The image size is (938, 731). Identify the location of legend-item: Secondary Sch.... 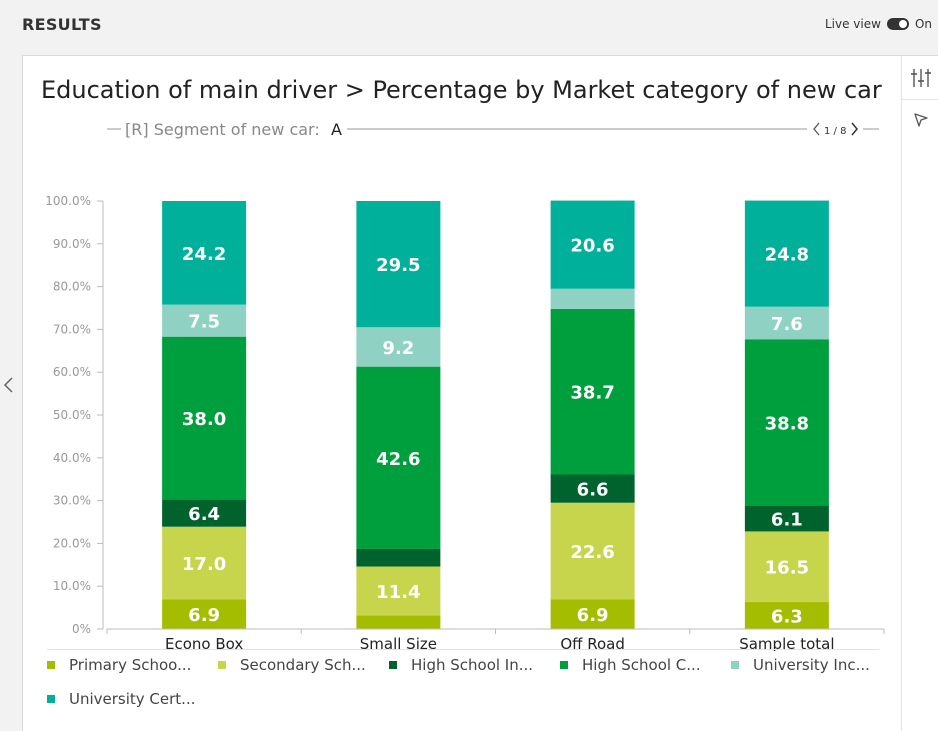
(292, 665).